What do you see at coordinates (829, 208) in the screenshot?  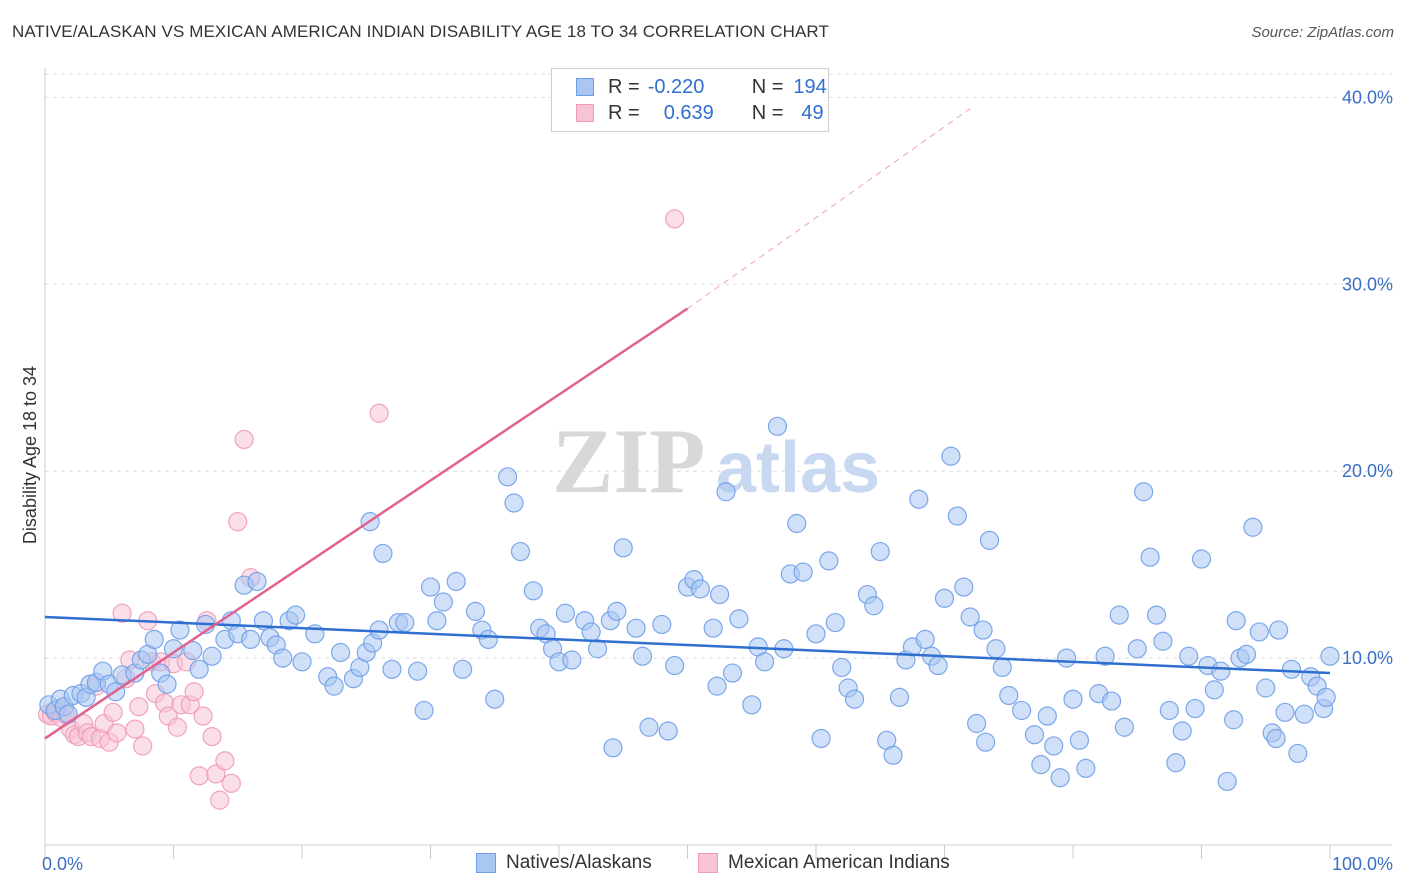 I see `trend-line-mexican-extension` at bounding box center [829, 208].